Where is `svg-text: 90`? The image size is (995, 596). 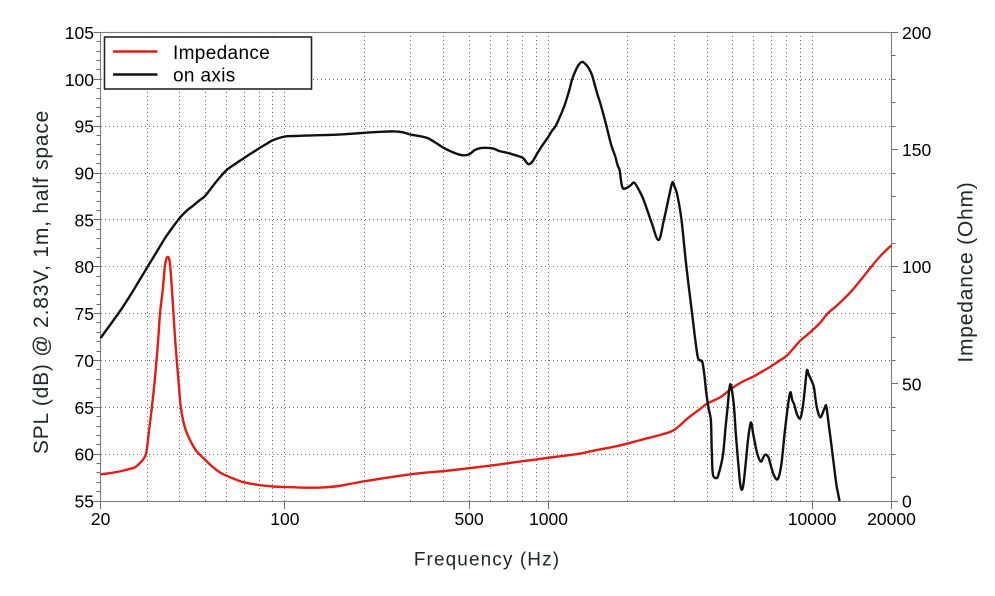
svg-text: 90 is located at coordinates (85, 174).